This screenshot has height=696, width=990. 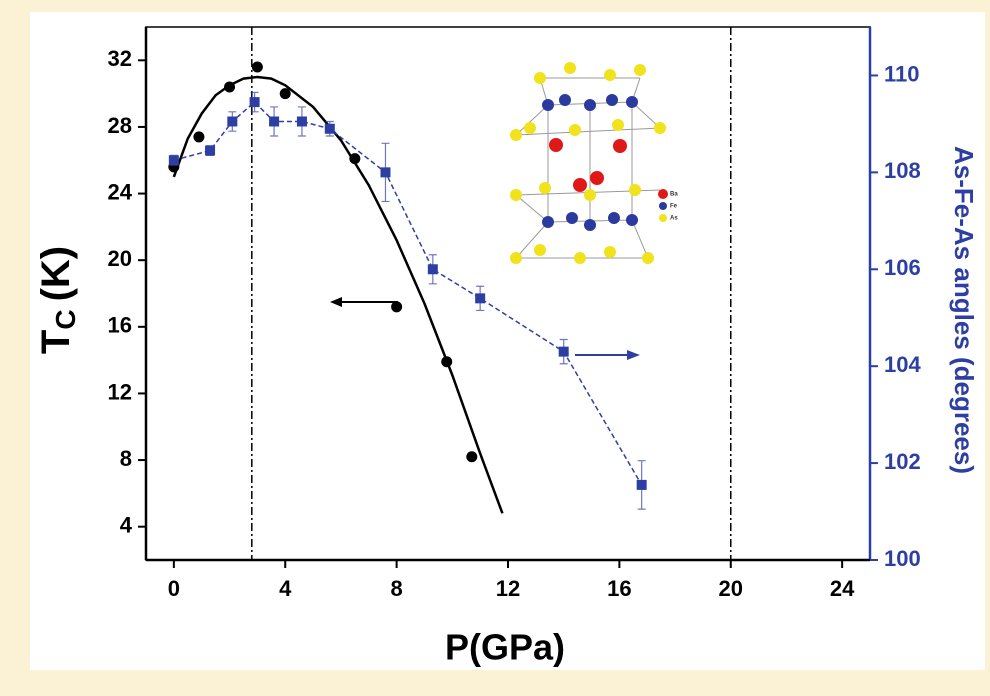 I want to click on x-tick-label: 12, so click(x=508, y=588).